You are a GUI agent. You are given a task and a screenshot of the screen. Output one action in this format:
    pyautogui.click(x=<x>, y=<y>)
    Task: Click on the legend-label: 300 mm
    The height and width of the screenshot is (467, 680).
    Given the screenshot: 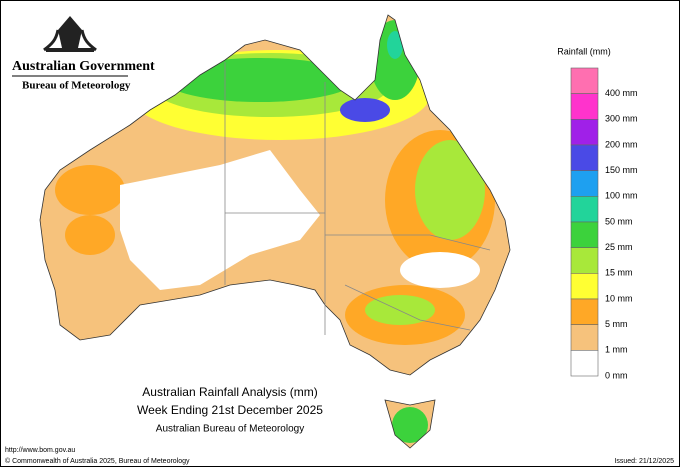 What is the action you would take?
    pyautogui.click(x=621, y=119)
    